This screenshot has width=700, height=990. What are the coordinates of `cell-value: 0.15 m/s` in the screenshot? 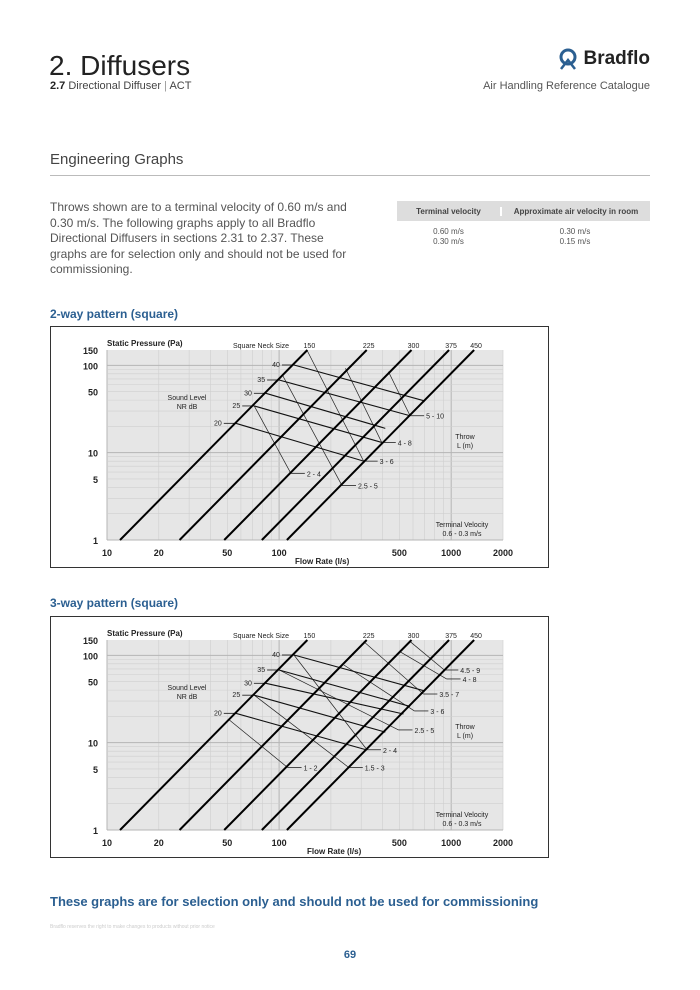 It's located at (575, 241).